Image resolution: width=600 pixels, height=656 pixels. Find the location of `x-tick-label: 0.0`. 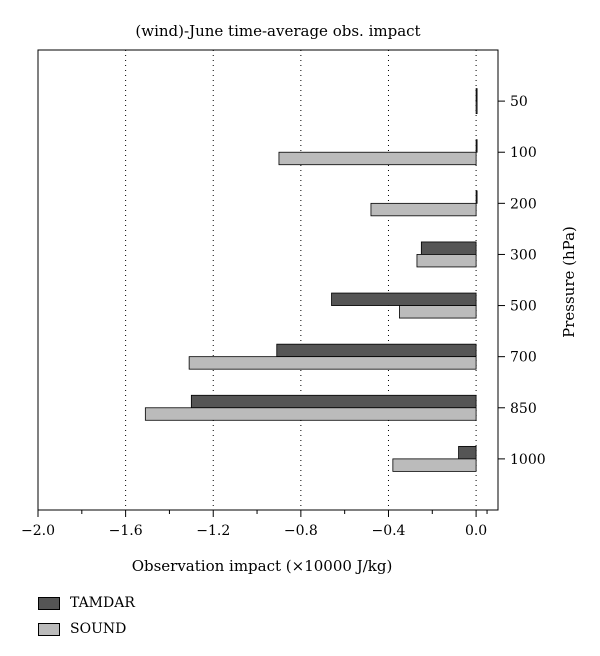

x-tick-label: 0.0 is located at coordinates (476, 531).